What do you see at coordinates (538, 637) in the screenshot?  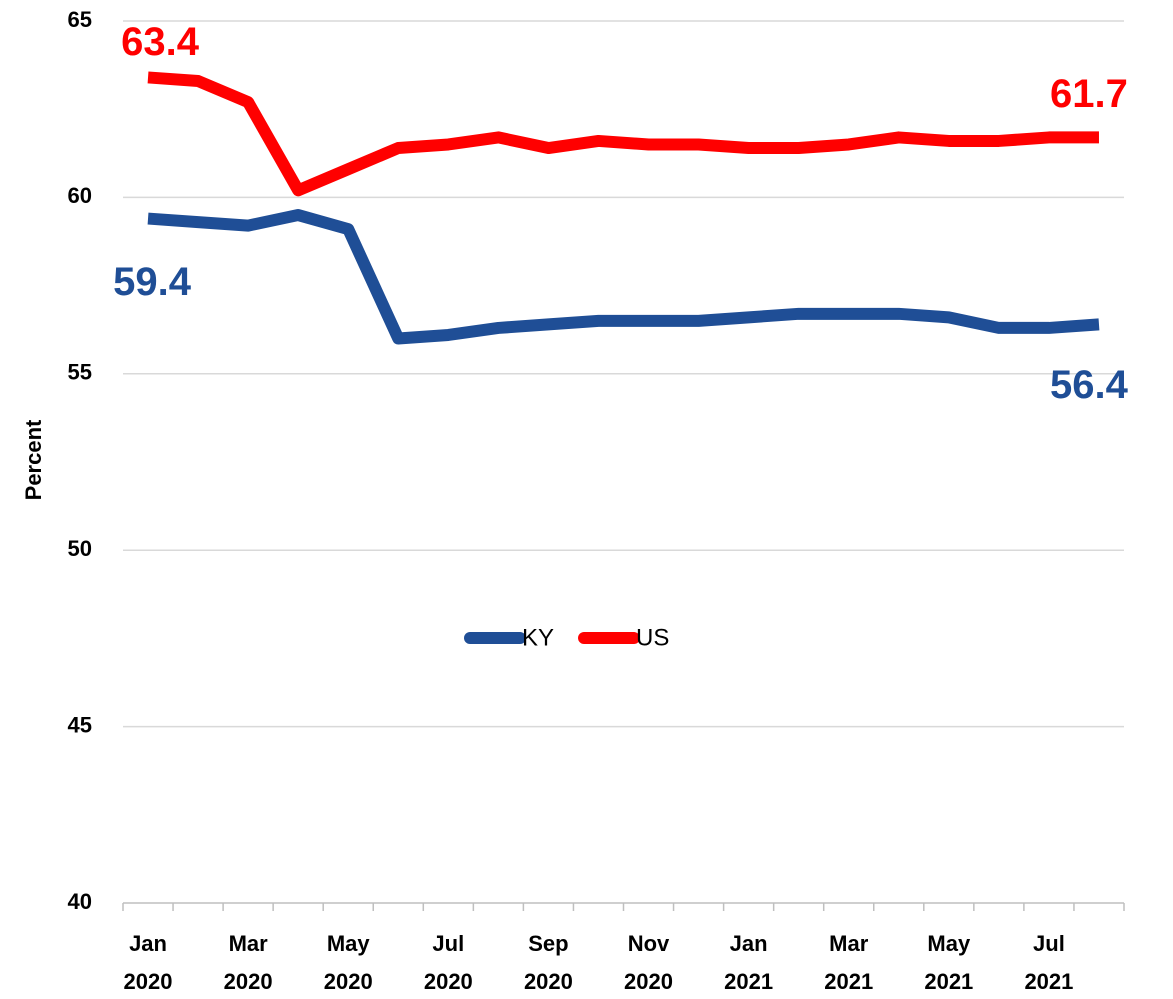 I see `legend-label: KY` at bounding box center [538, 637].